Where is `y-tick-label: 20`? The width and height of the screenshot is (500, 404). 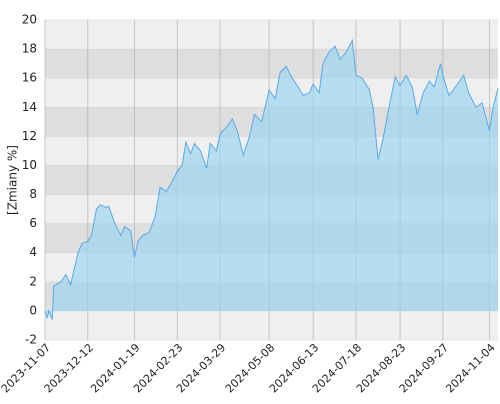
y-tick-label: 20 is located at coordinates (29, 20).